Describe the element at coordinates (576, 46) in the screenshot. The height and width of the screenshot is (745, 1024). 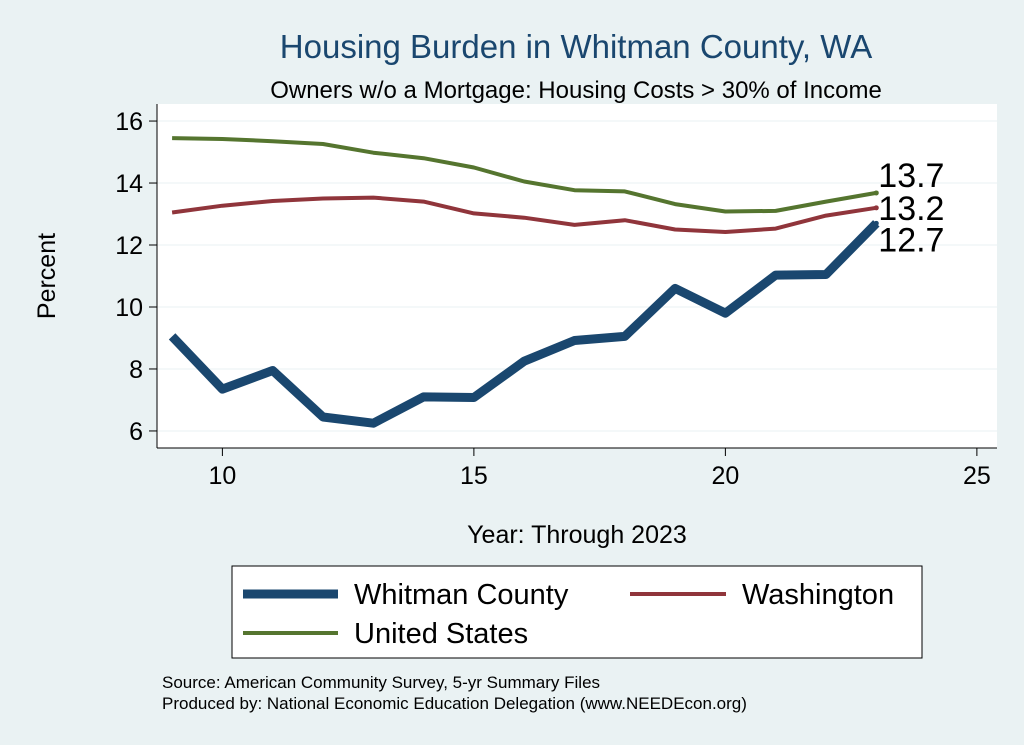
I see `chart-title: Housing Burden in Whitman County, WA` at that location.